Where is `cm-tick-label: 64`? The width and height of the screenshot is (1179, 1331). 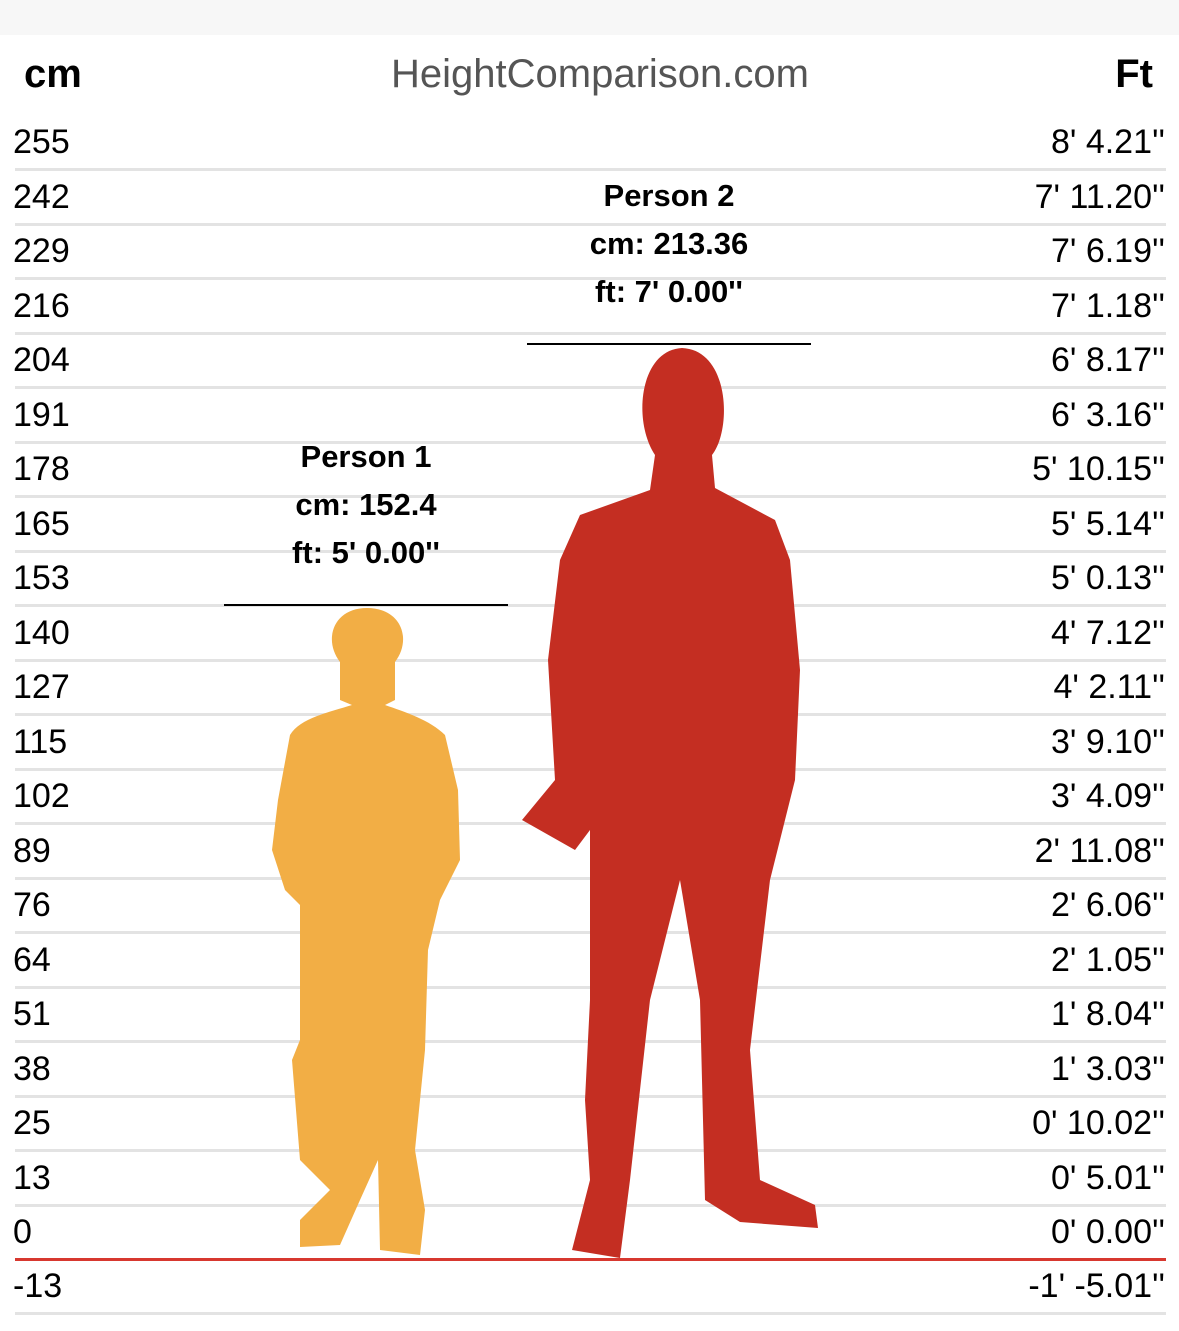 cm-tick-label: 64 is located at coordinates (32, 959).